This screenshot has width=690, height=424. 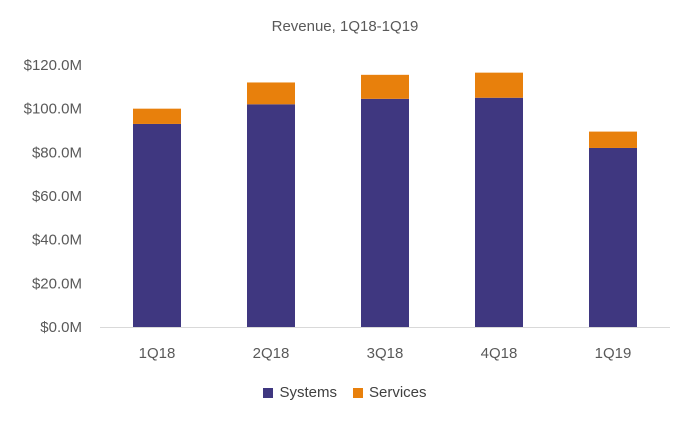 What do you see at coordinates (157, 353) in the screenshot?
I see `x-tick-label: 1Q18` at bounding box center [157, 353].